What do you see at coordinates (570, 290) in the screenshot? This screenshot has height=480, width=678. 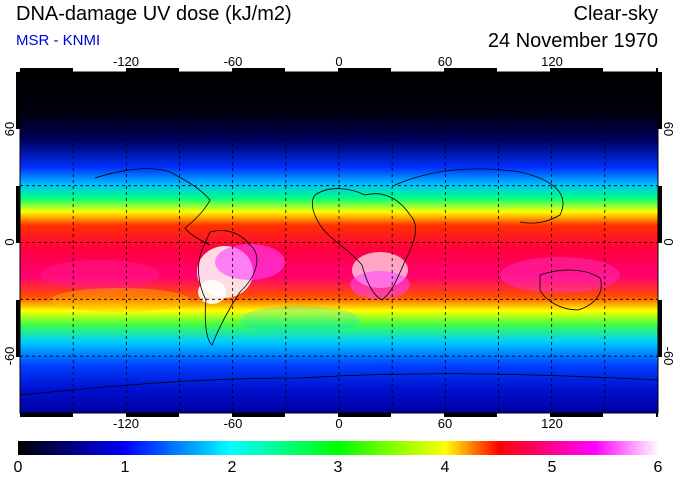 I see `australia-coast` at bounding box center [570, 290].